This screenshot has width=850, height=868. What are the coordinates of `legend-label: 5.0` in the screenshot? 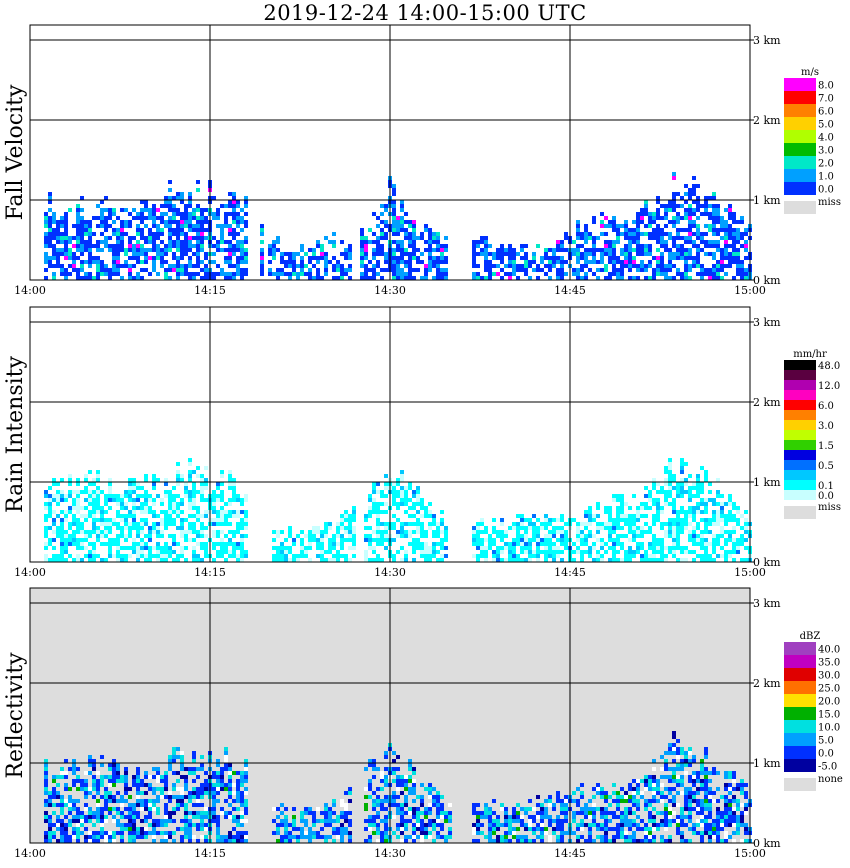 It's located at (826, 125).